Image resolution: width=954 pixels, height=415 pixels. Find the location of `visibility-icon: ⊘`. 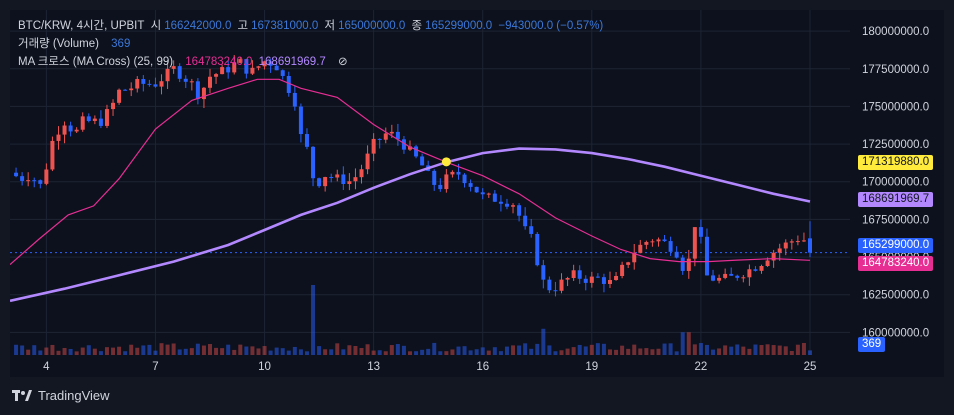

visibility-icon: ⊘ is located at coordinates (343, 62).